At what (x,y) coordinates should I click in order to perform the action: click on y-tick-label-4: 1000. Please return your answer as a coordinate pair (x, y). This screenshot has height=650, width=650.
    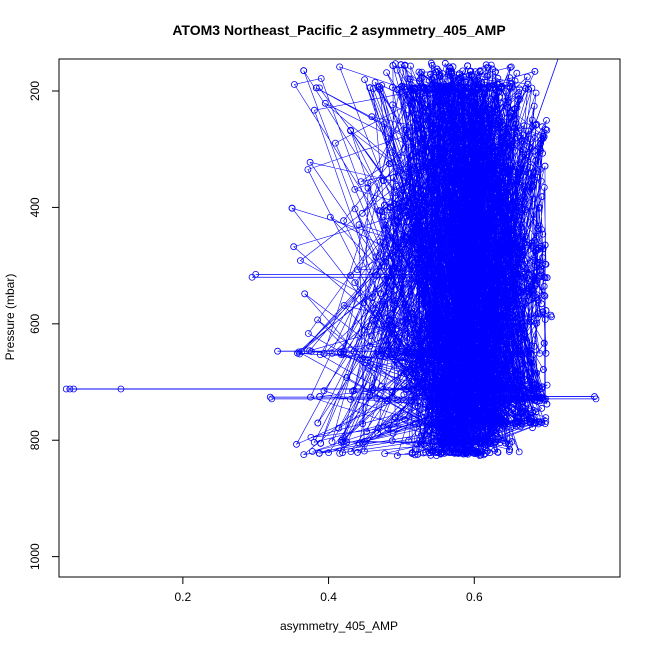
    Looking at the image, I should click on (35, 556).